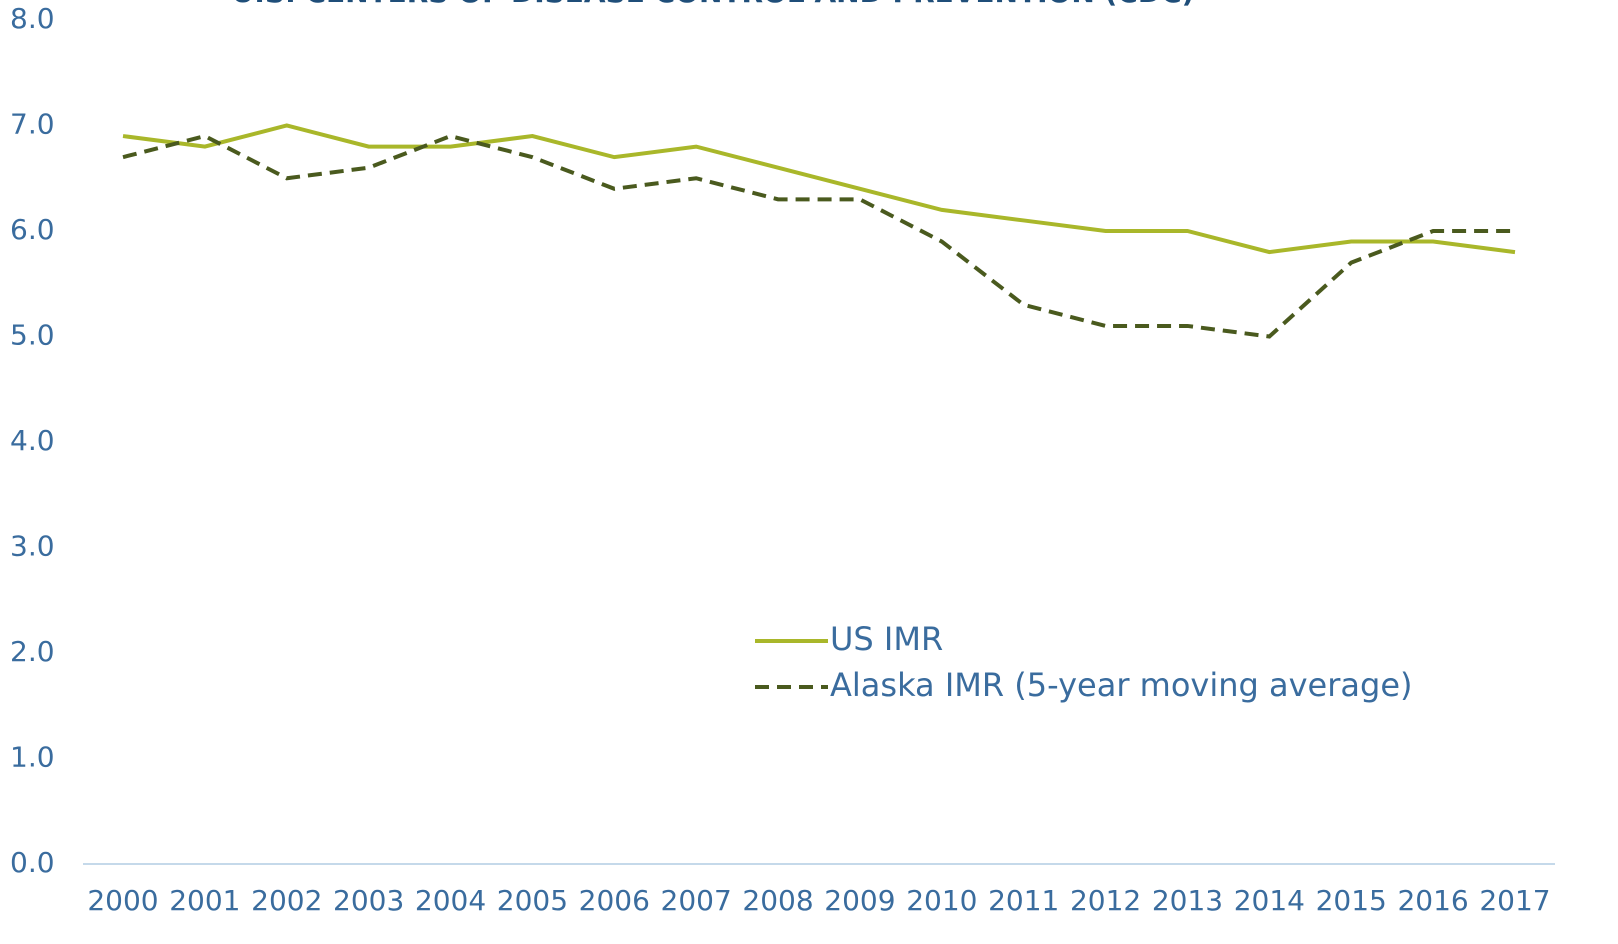 The height and width of the screenshot is (944, 1618). I want to click on x-tick-label: 2015, so click(1351, 900).